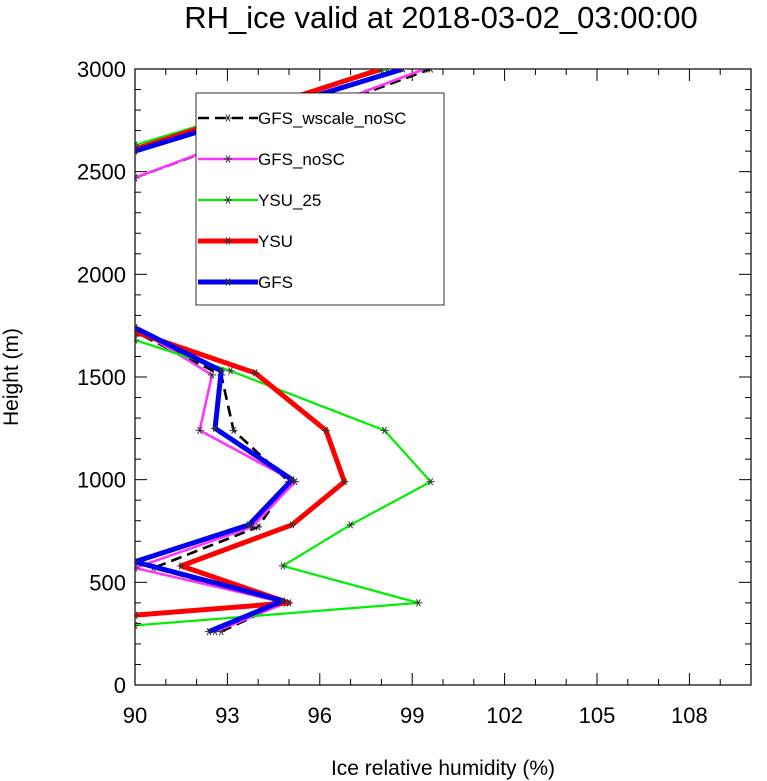 This screenshot has width=767, height=781. What do you see at coordinates (597, 715) in the screenshot?
I see `x-tick-label: 105` at bounding box center [597, 715].